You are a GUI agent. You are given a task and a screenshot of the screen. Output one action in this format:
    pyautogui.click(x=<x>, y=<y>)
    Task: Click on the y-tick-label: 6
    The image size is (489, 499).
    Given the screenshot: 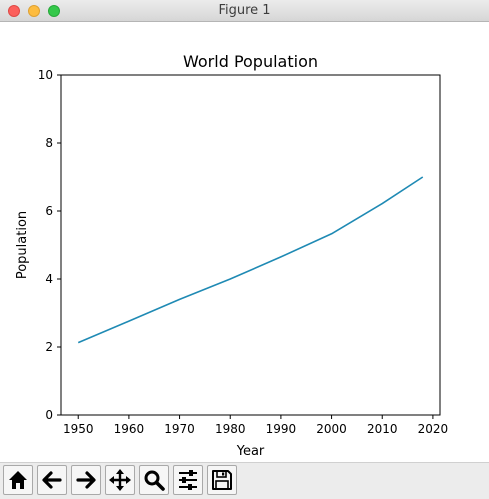 What is the action you would take?
    pyautogui.click(x=49, y=211)
    